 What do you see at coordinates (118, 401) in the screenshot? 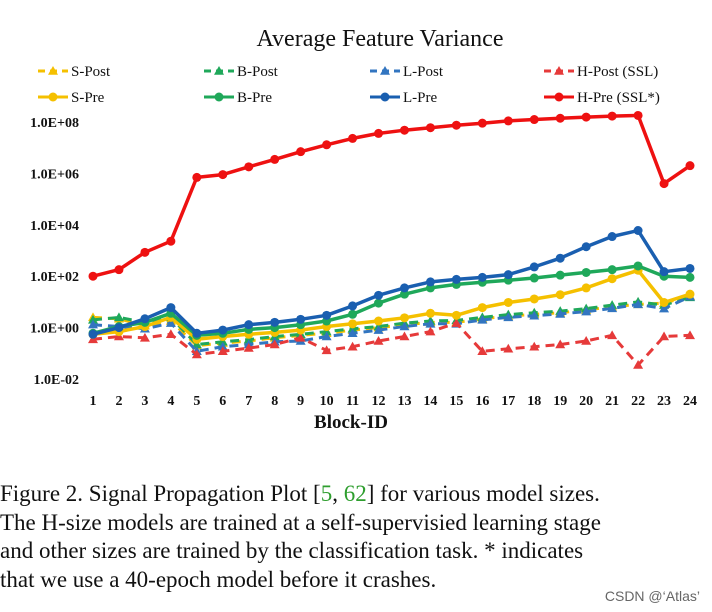
I see `x-tick-label: 2` at bounding box center [118, 401].